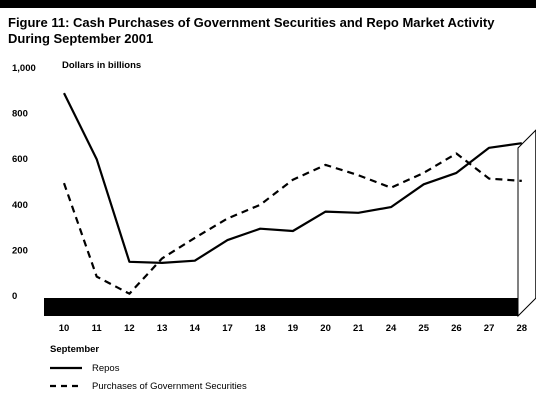  Describe the element at coordinates (227, 328) in the screenshot. I see `x-tick-label: 17` at that location.